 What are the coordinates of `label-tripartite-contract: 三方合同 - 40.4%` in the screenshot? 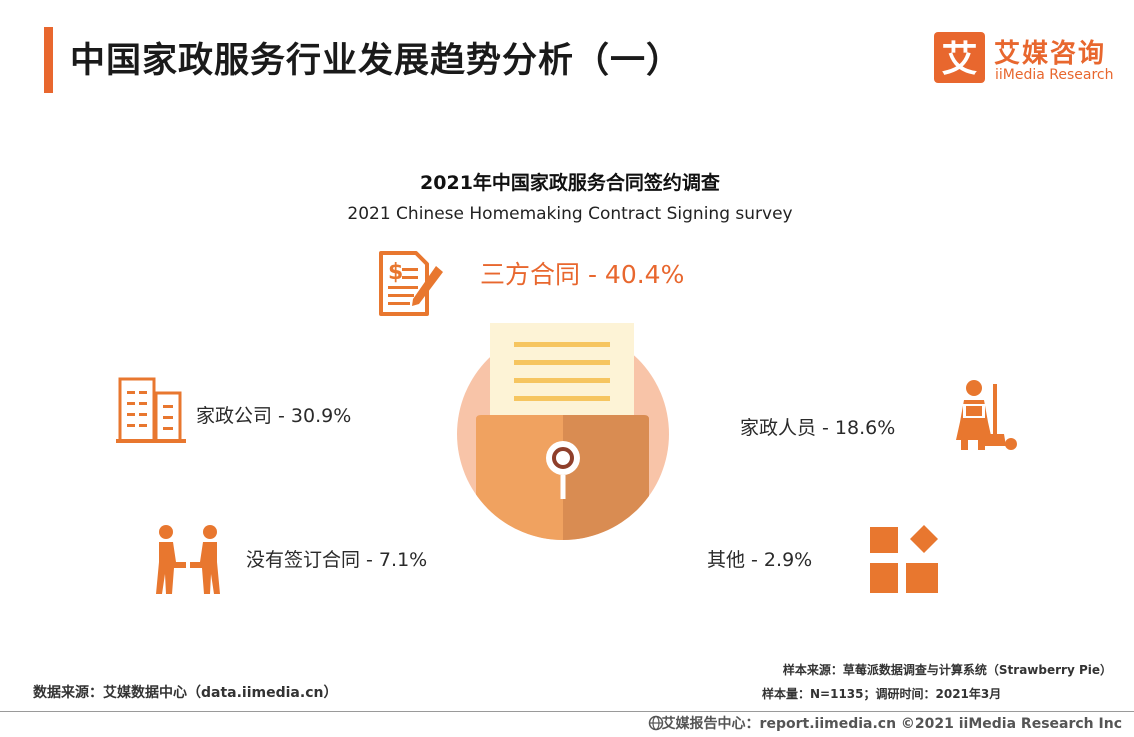 It's located at (582, 274).